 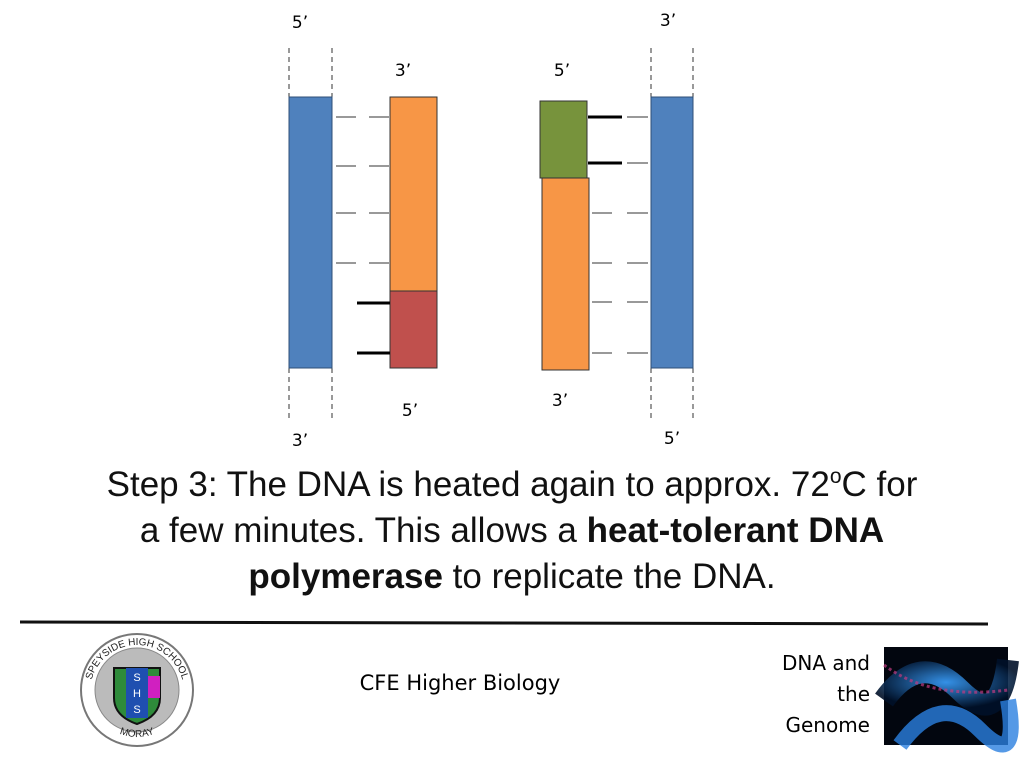 I want to click on caption-text: C for, so click(x=879, y=484).